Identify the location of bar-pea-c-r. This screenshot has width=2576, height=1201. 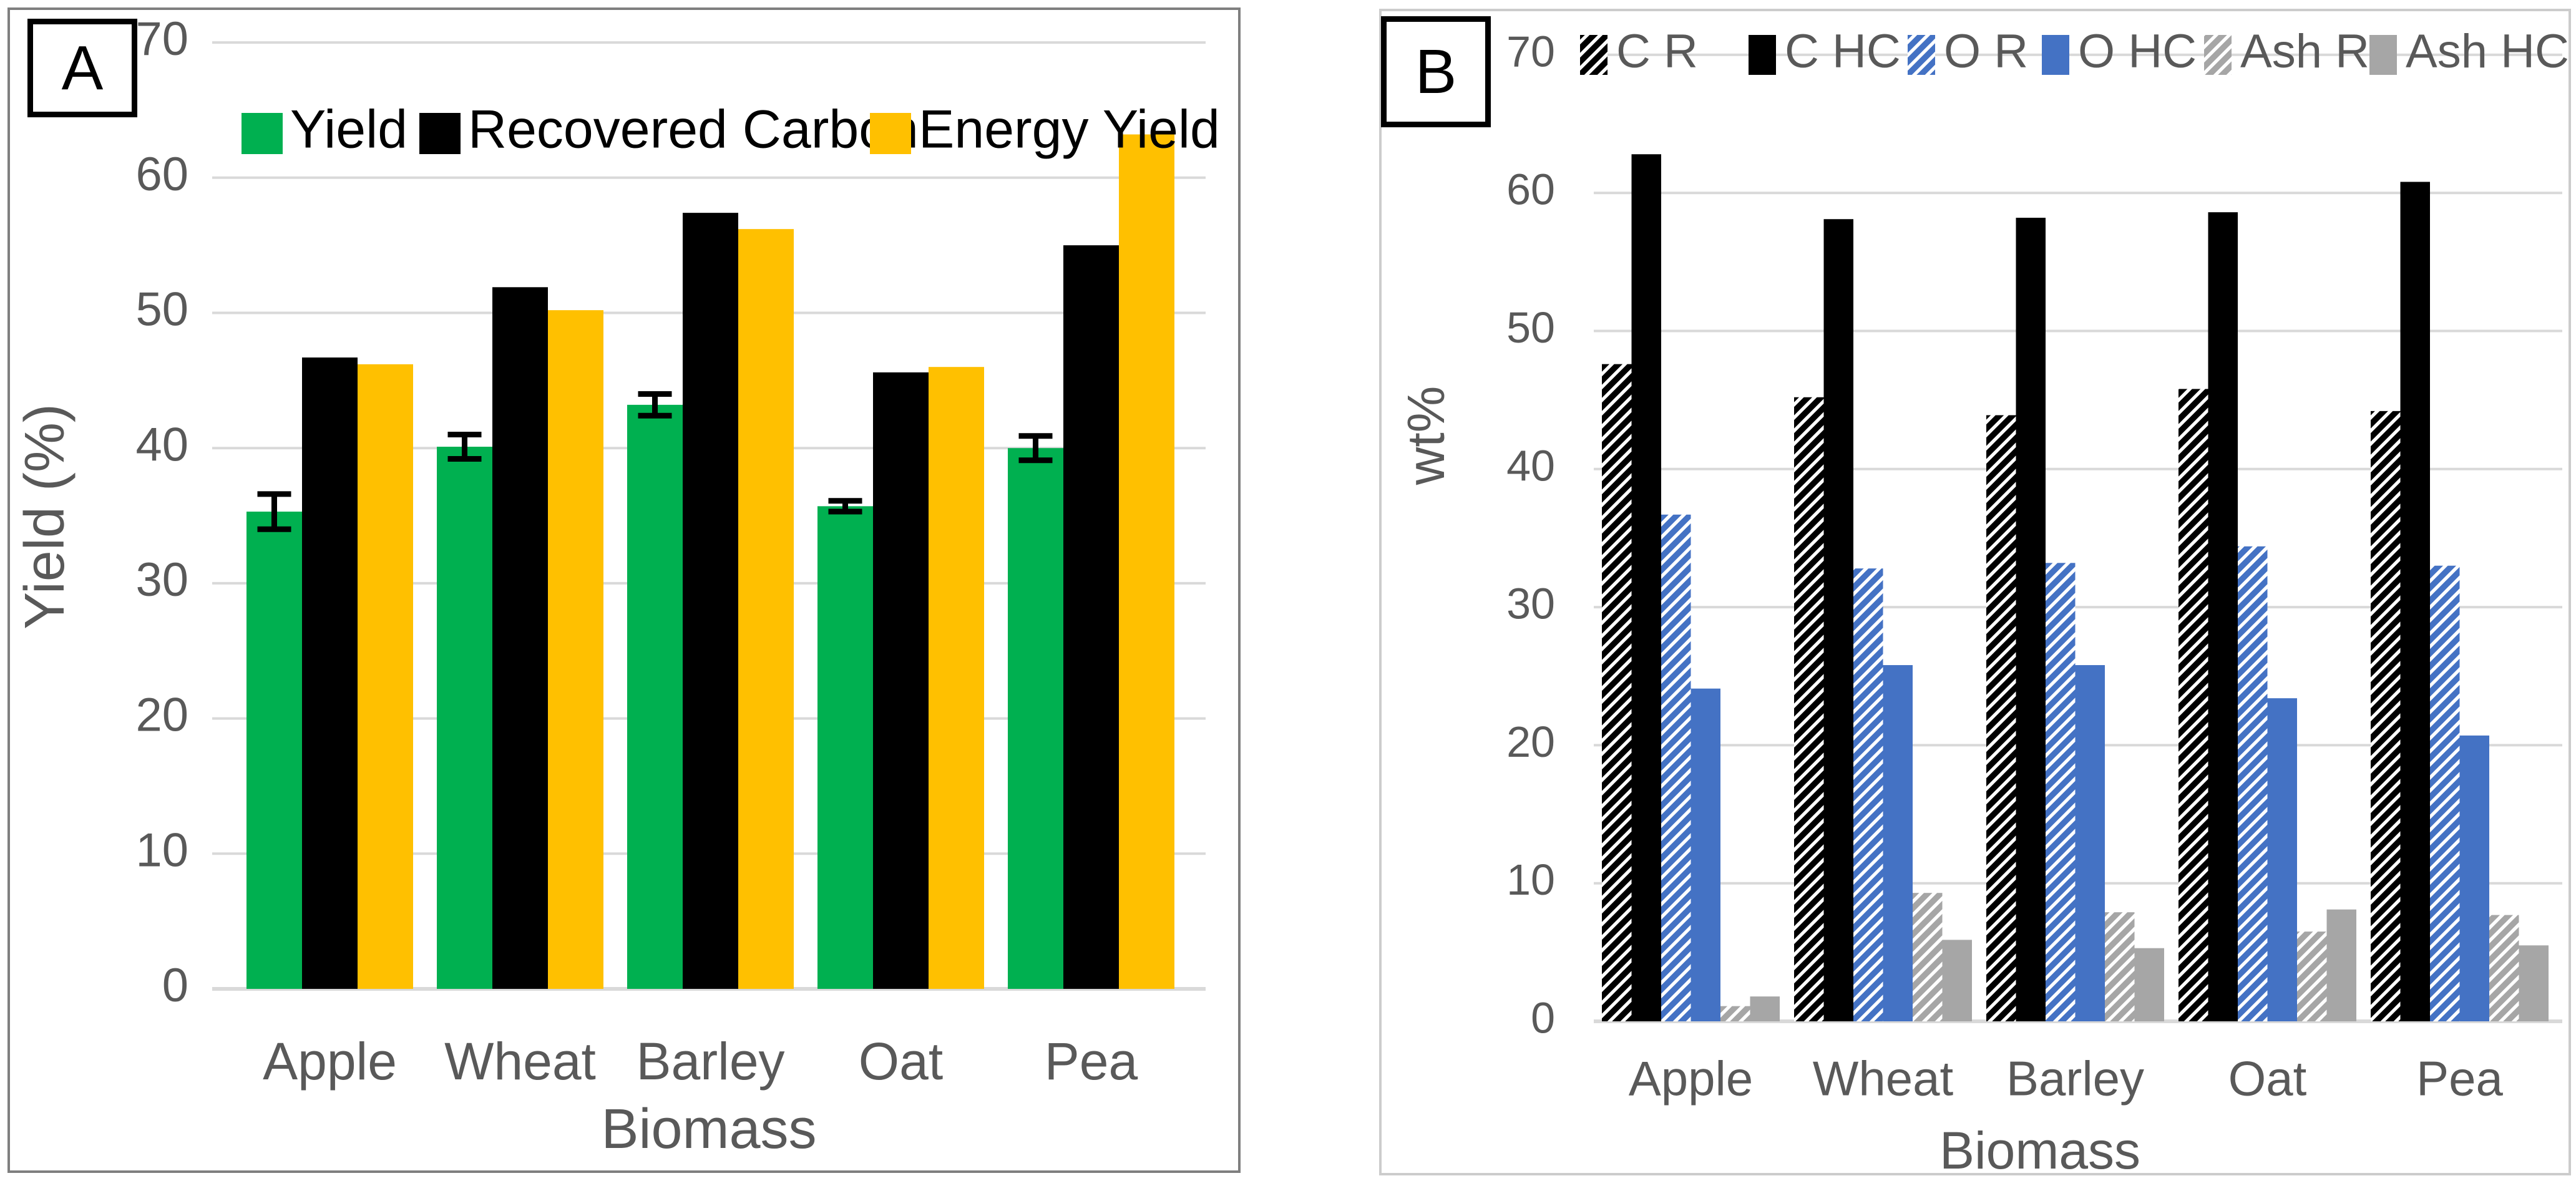
(2386, 716).